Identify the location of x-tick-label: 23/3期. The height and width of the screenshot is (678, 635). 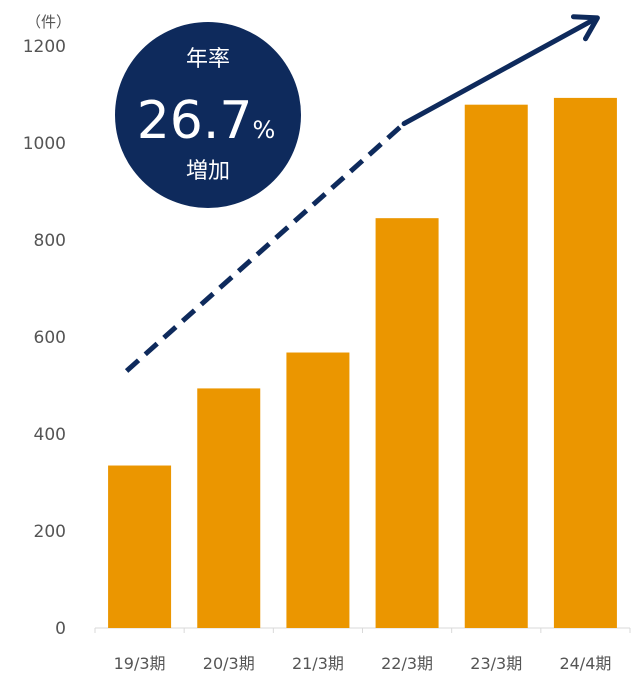
(496, 663).